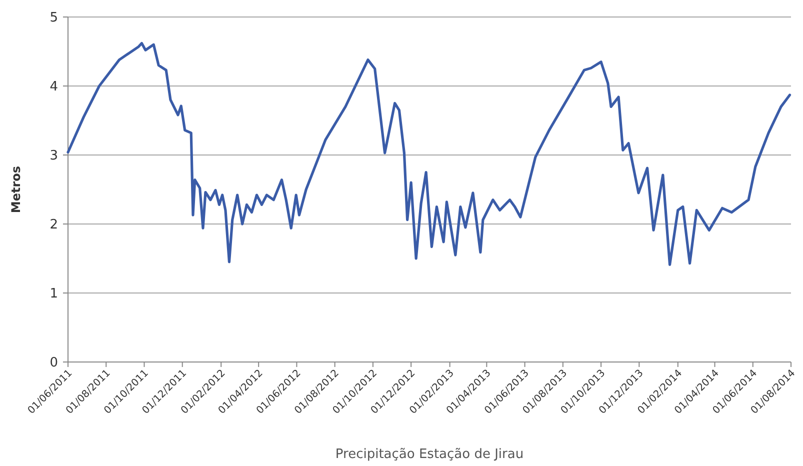 The image size is (803, 466). Describe the element at coordinates (54, 363) in the screenshot. I see `y-tick-label: 0` at that location.